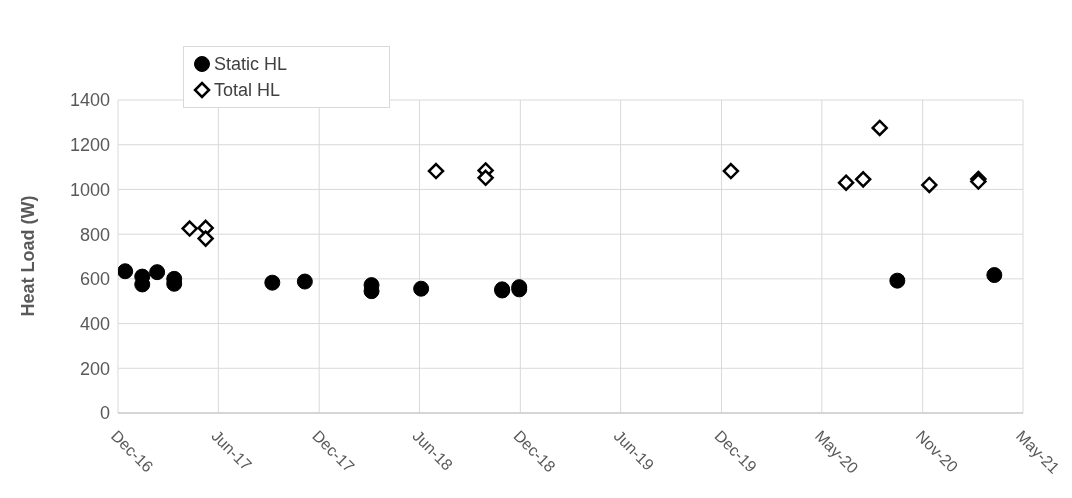 The height and width of the screenshot is (498, 1072). Describe the element at coordinates (89, 145) in the screenshot. I see `y-tick-label: 1200` at that location.